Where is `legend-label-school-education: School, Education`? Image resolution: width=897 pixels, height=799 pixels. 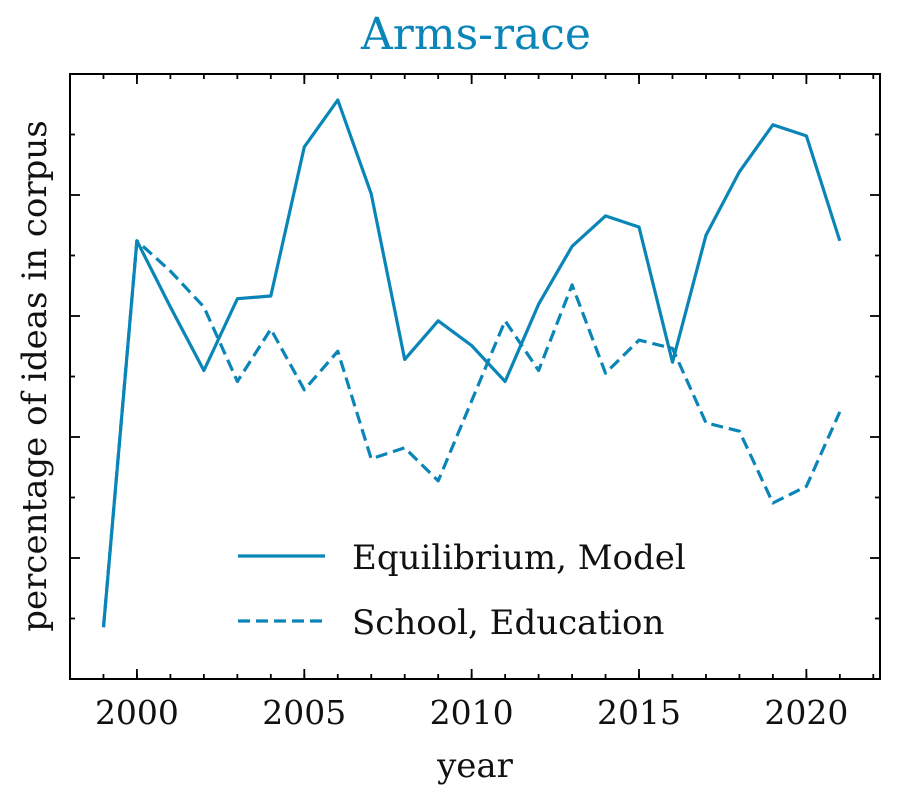 legend-label-school-education: School, Education is located at coordinates (508, 623).